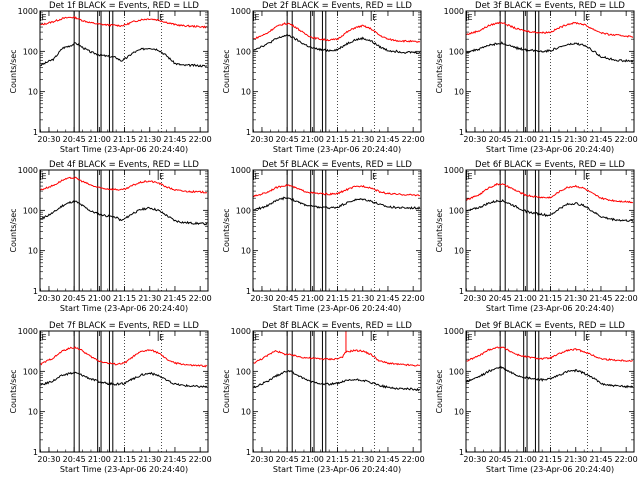 This screenshot has width=640, height=480. What do you see at coordinates (550, 6) in the screenshot?
I see `panel-title: Det 3f BLACK = Events, RED = LLD` at bounding box center [550, 6].